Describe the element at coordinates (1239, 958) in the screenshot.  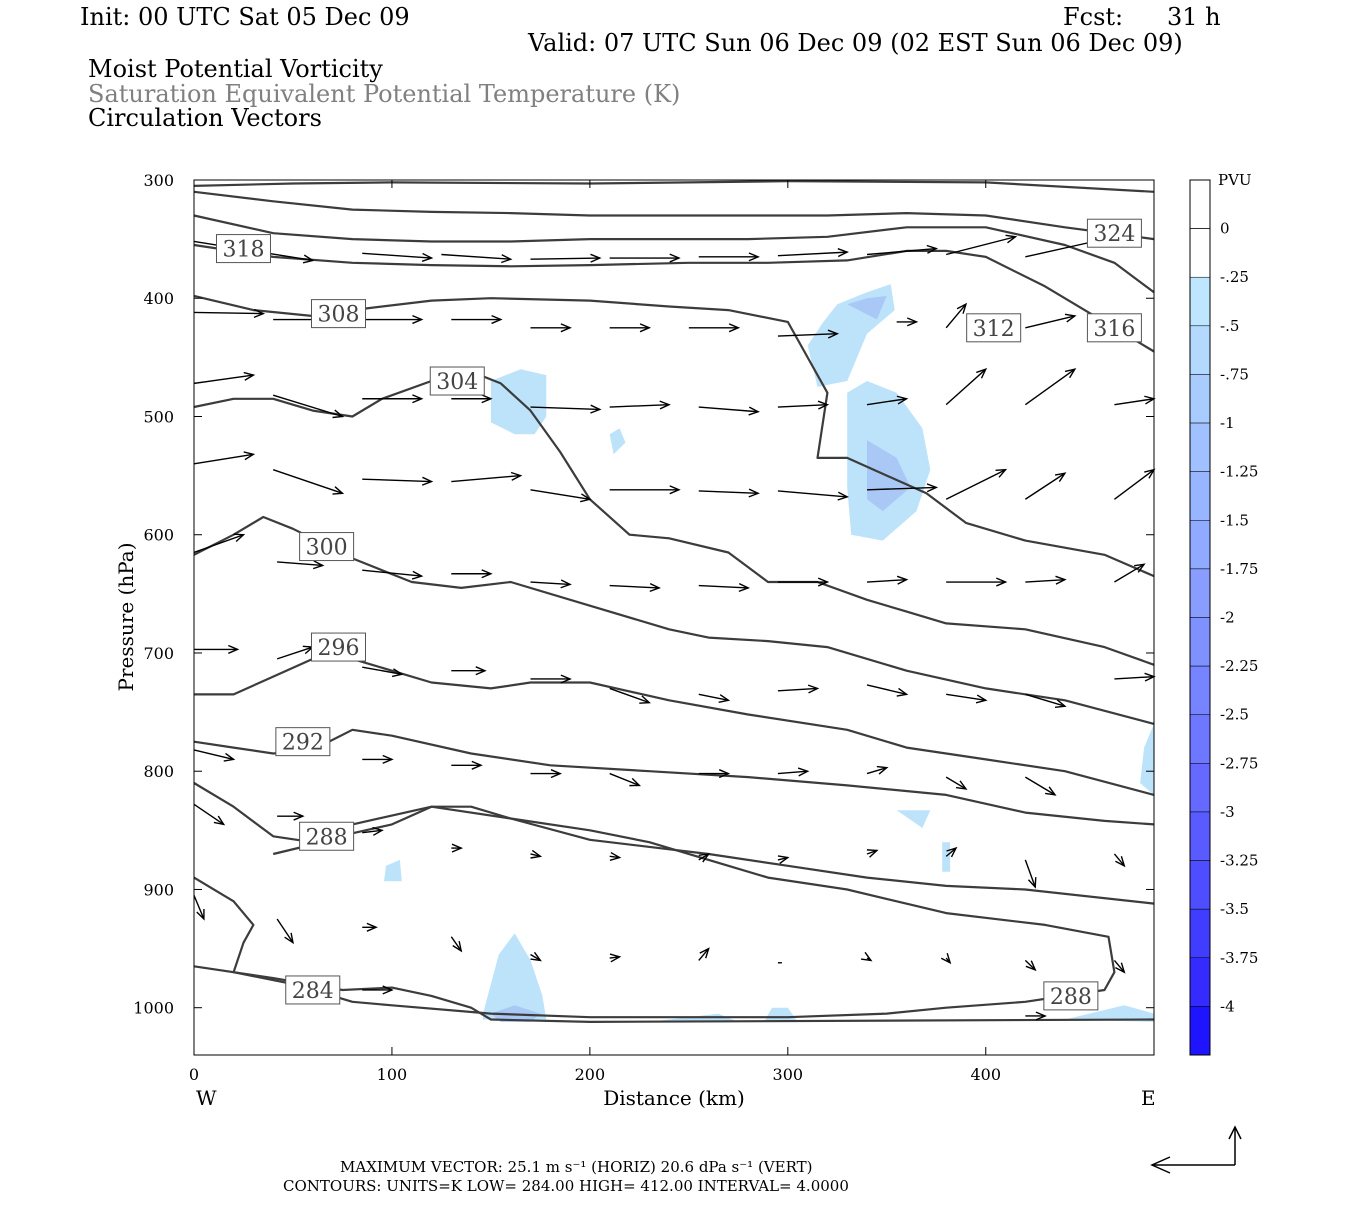
I see `colorbar-label: -3.75` at that location.